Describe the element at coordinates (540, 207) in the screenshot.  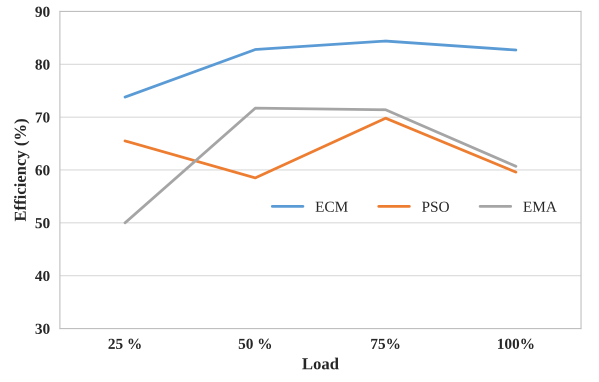
I see `legend-label: EMA` at that location.